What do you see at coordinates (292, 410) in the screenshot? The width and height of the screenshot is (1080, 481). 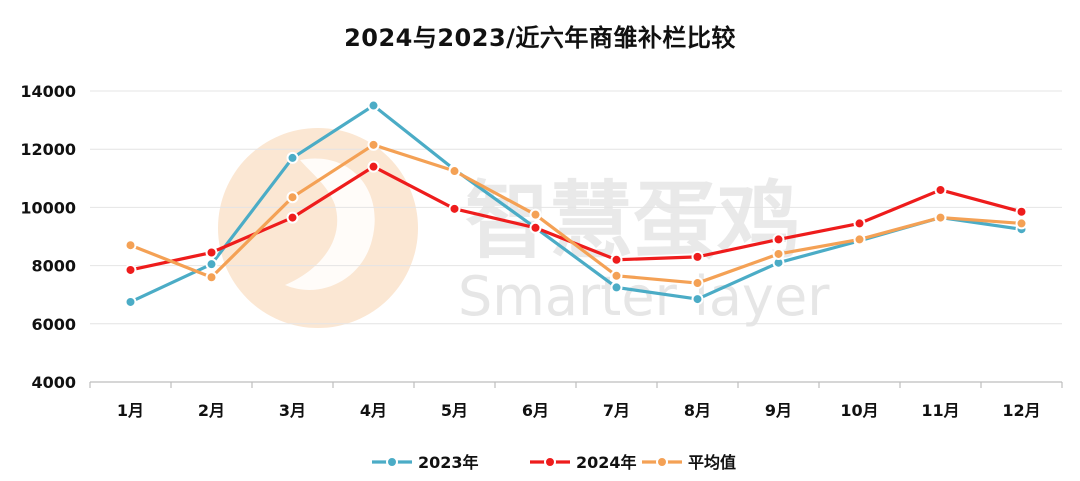 I see `x-tick-label: 3月` at bounding box center [292, 410].